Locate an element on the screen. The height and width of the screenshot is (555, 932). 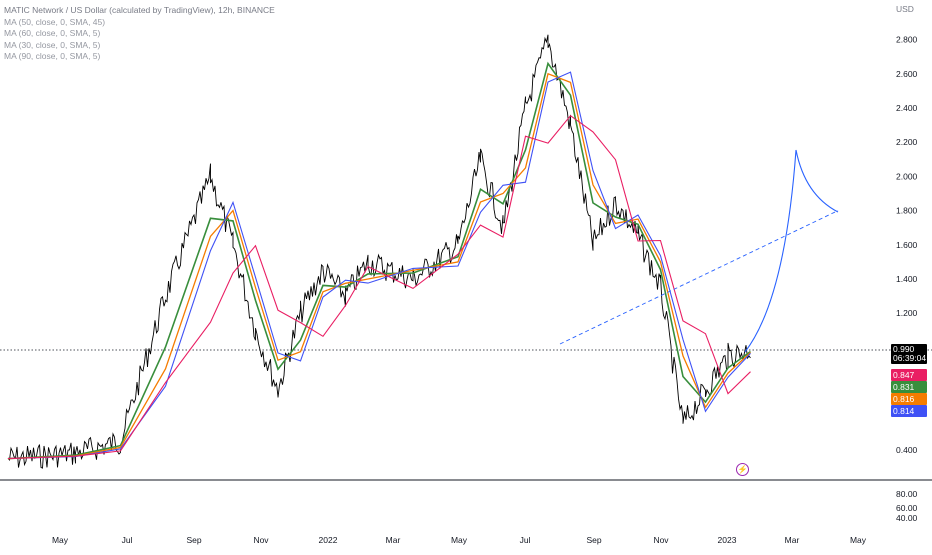
price-axis-tick: 0.400 is located at coordinates (907, 450).